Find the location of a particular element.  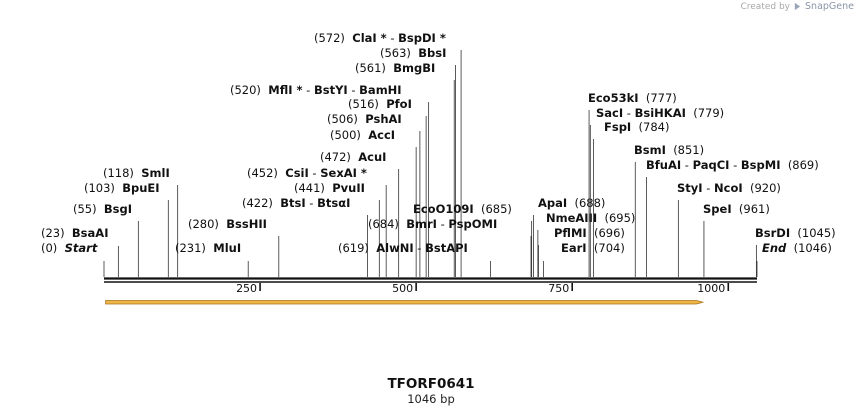

site-smli: (118) SmlI is located at coordinates (141, 221).